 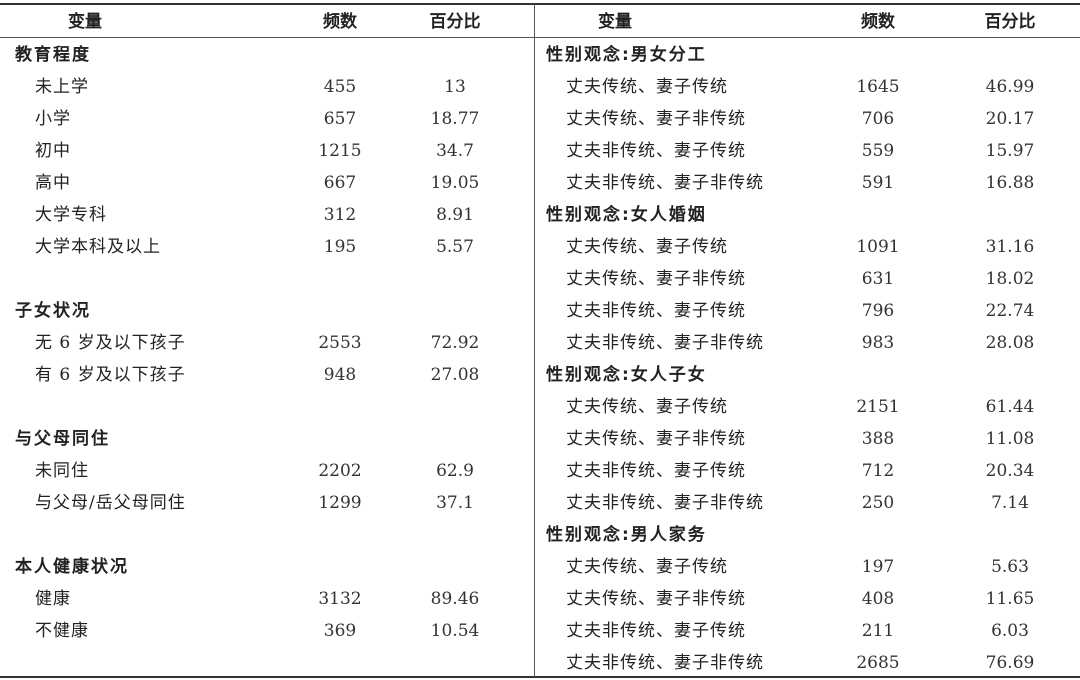 I want to click on table-bottom-rule, so click(x=540, y=677).